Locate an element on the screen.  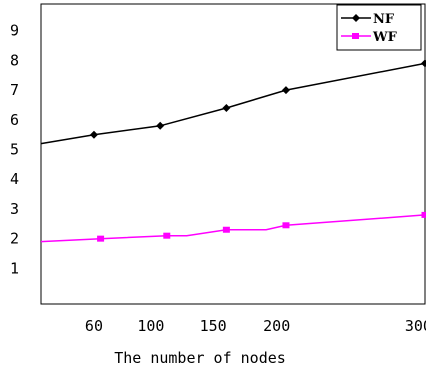
y-tick-label: 1 is located at coordinates (14, 268).